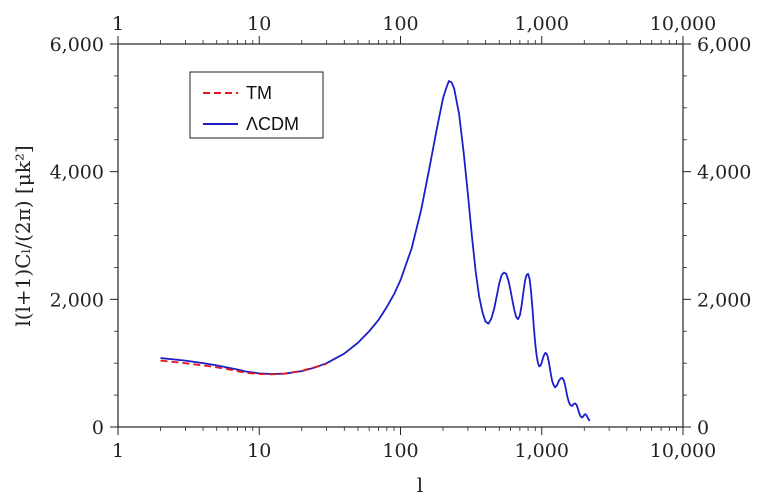  What do you see at coordinates (77, 300) in the screenshot?
I see `y-tick-label: 2,000` at bounding box center [77, 300].